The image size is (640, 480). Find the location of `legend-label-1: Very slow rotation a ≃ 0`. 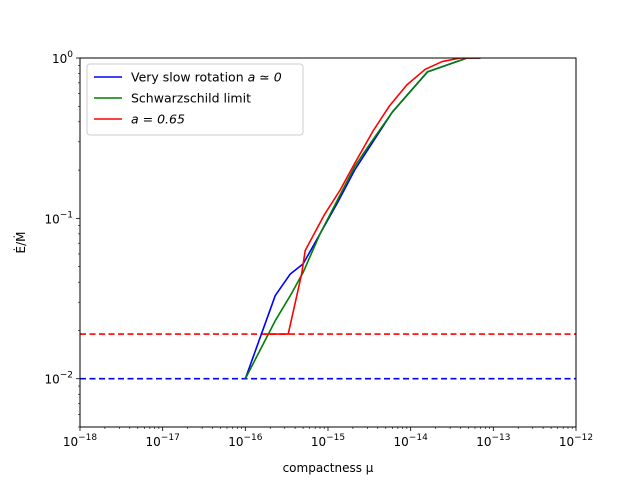

legend-label-1: Very slow rotation a ≃ 0 is located at coordinates (206, 77).